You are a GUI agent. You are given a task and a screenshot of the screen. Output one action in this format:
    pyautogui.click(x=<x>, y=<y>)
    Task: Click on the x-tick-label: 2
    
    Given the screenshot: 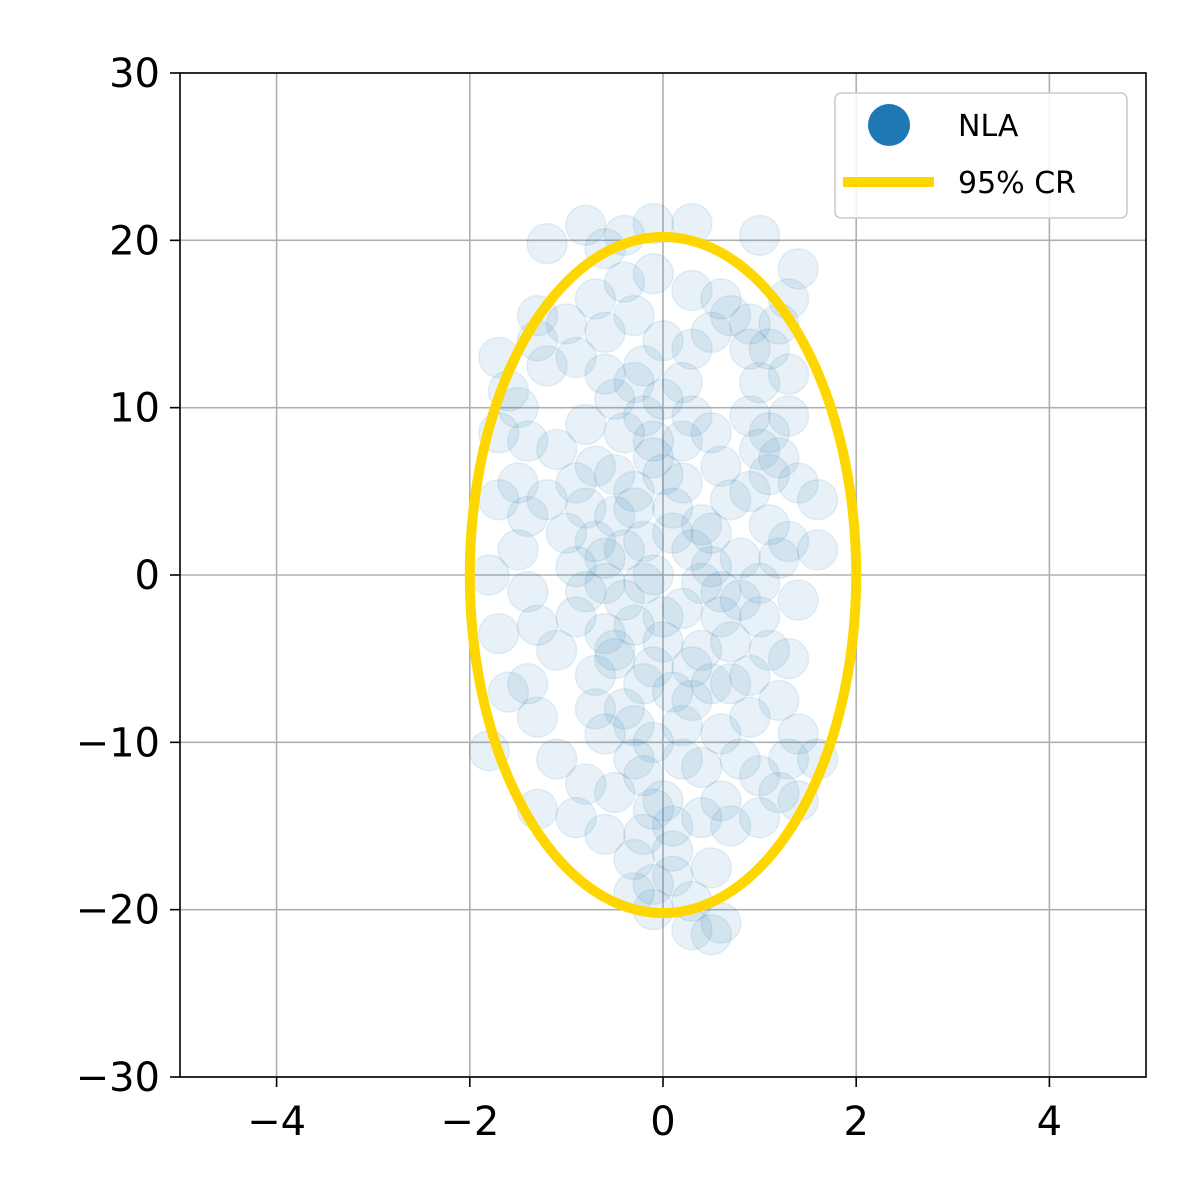 What is the action you would take?
    pyautogui.click(x=855, y=1122)
    